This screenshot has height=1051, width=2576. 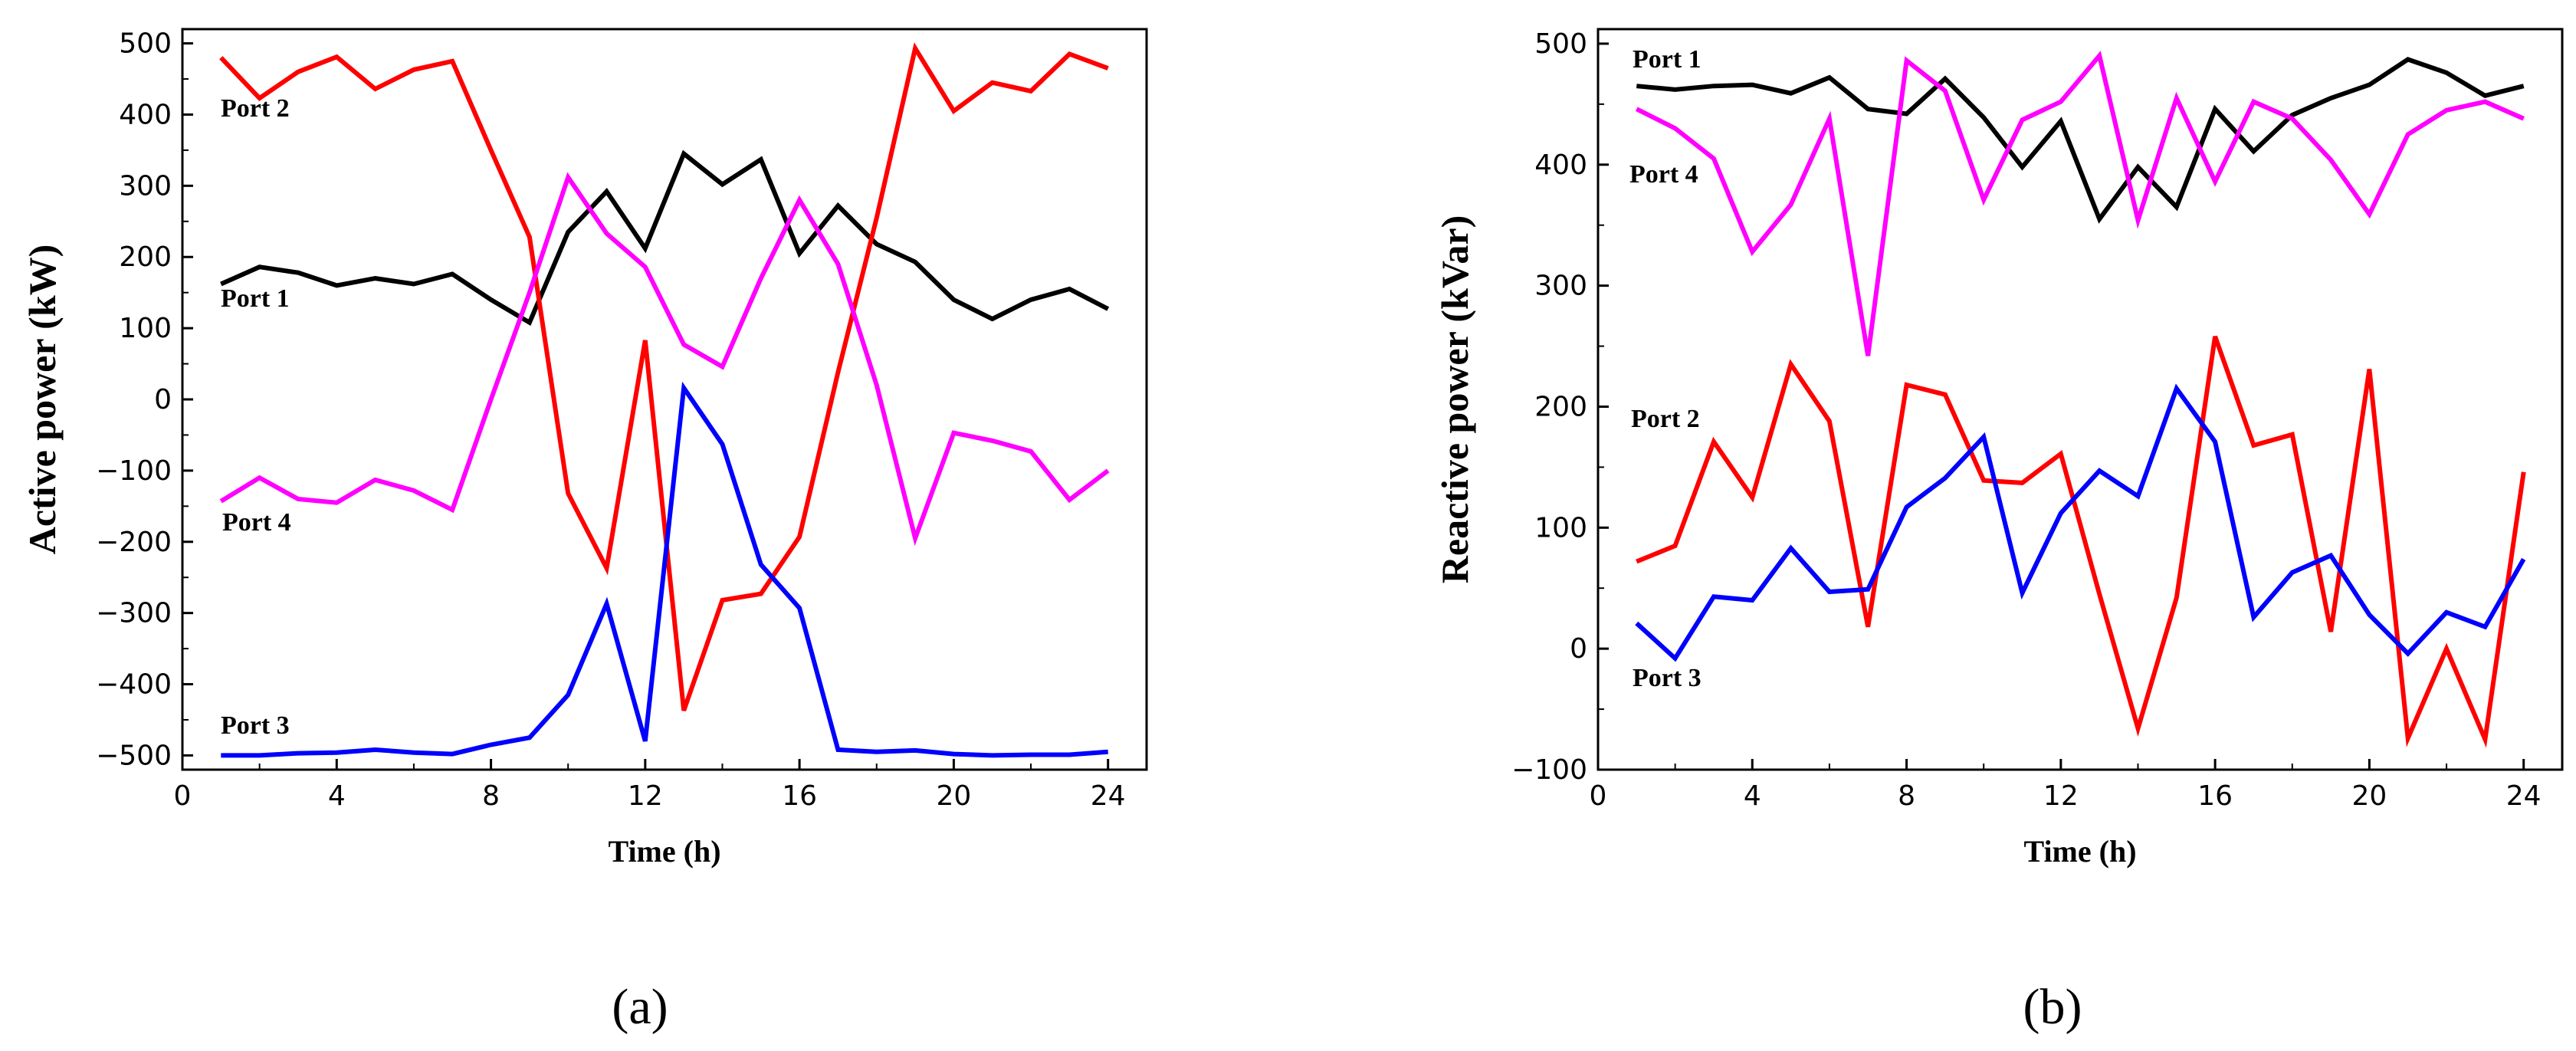 I want to click on panel-a-x-axis-title: Time (h), so click(x=664, y=851).